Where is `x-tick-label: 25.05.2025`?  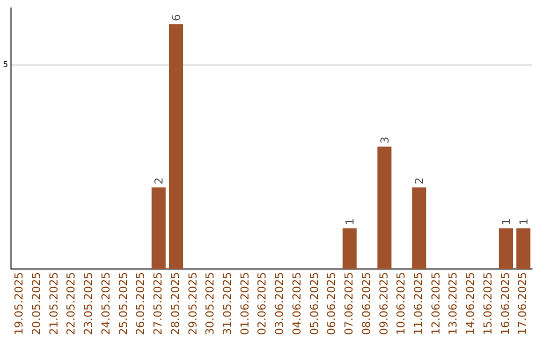 x-tick-label: 25.05.2025 is located at coordinates (123, 304).